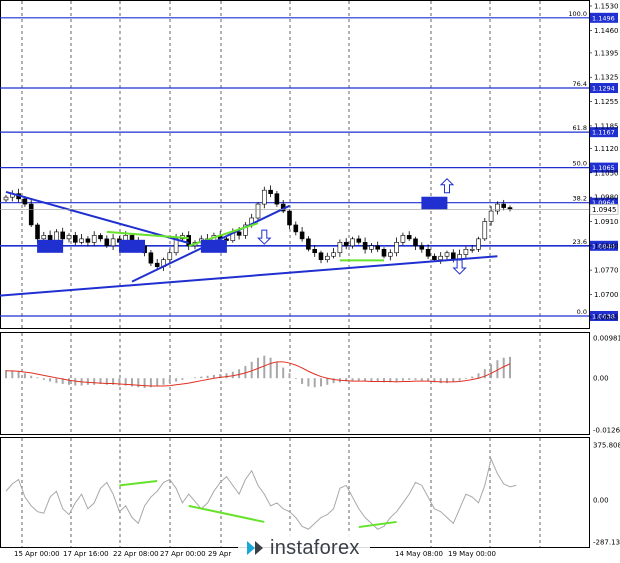 Image resolution: width=620 pixels, height=563 pixels. I want to click on instaforex-logo-icon, so click(255, 548).